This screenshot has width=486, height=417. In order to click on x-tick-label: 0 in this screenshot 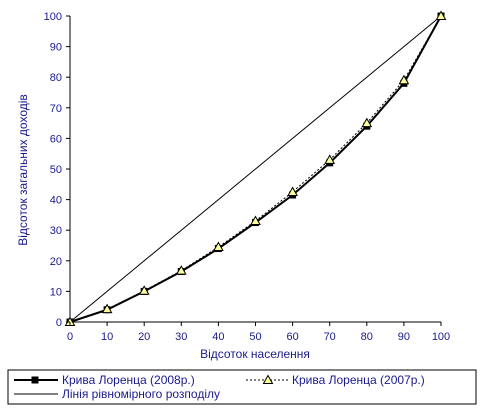, I will do `click(70, 337)`.